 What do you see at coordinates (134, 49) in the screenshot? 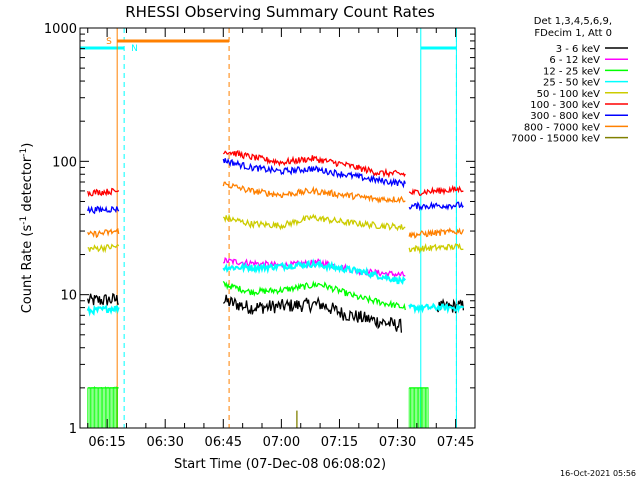
I see `night-label: N` at bounding box center [134, 49].